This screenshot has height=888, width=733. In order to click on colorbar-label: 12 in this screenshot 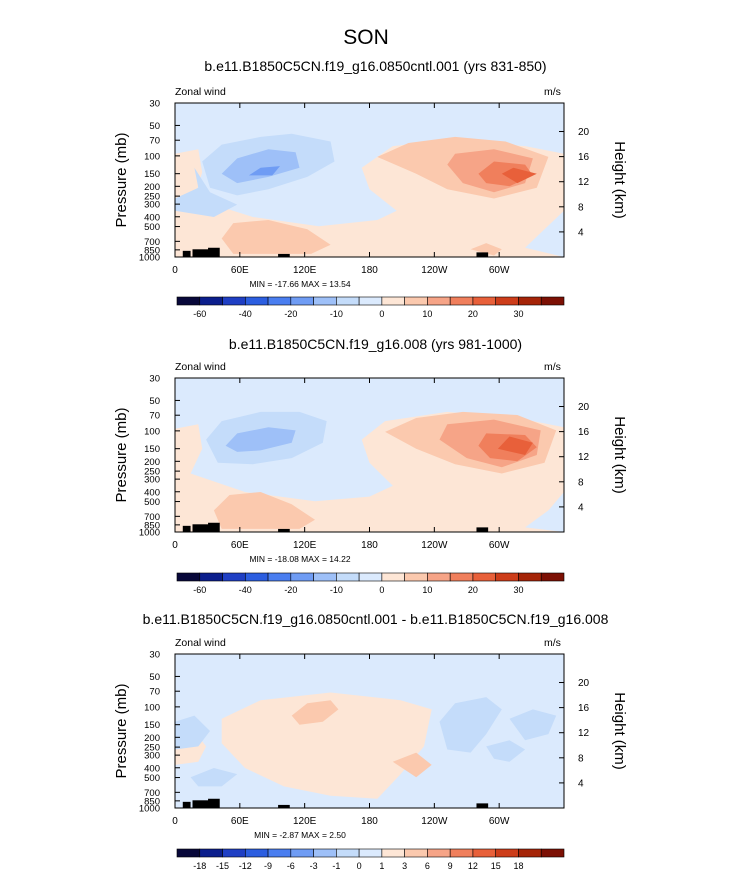, I will do `click(473, 866)`.